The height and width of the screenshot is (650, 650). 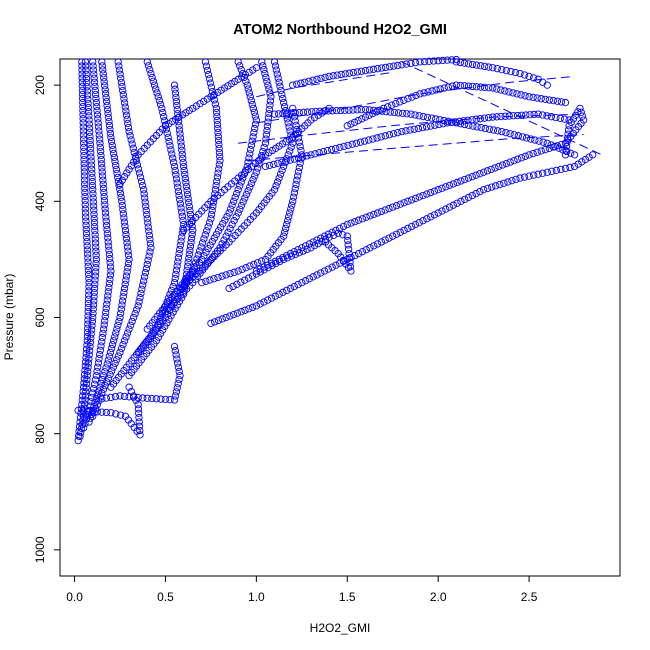 I want to click on y-tick-label: 600, so click(x=40, y=317).